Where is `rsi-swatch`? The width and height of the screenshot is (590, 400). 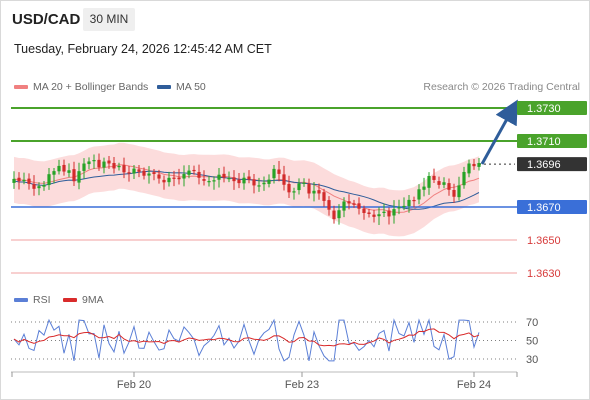
rsi-swatch is located at coordinates (21, 300).